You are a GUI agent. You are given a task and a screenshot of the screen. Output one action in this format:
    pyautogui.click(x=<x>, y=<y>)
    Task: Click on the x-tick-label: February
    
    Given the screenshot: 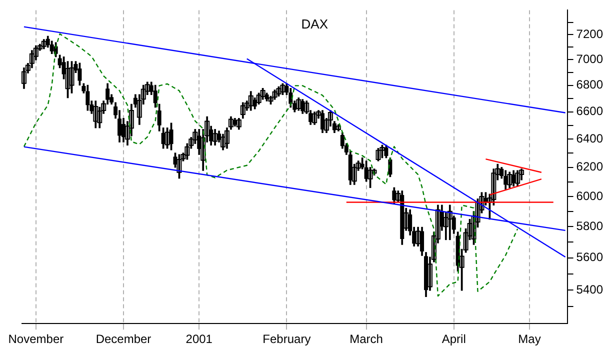 What is the action you would take?
    pyautogui.click(x=286, y=339)
    